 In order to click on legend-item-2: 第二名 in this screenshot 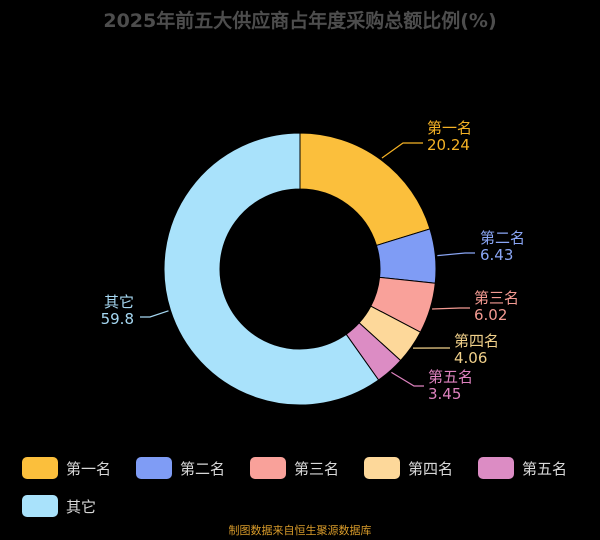, I will do `click(193, 468)`.